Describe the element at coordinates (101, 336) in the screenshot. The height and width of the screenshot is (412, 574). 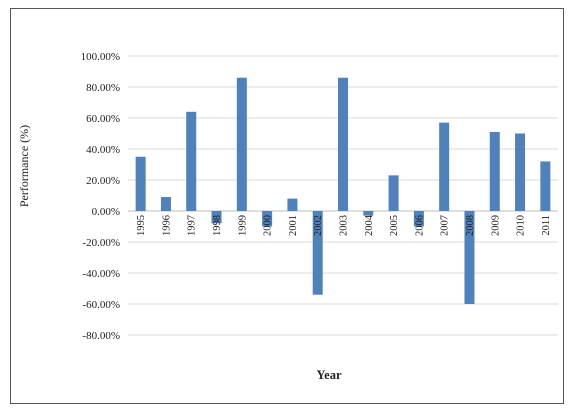
I see `y-tick-label: -80.00%` at that location.